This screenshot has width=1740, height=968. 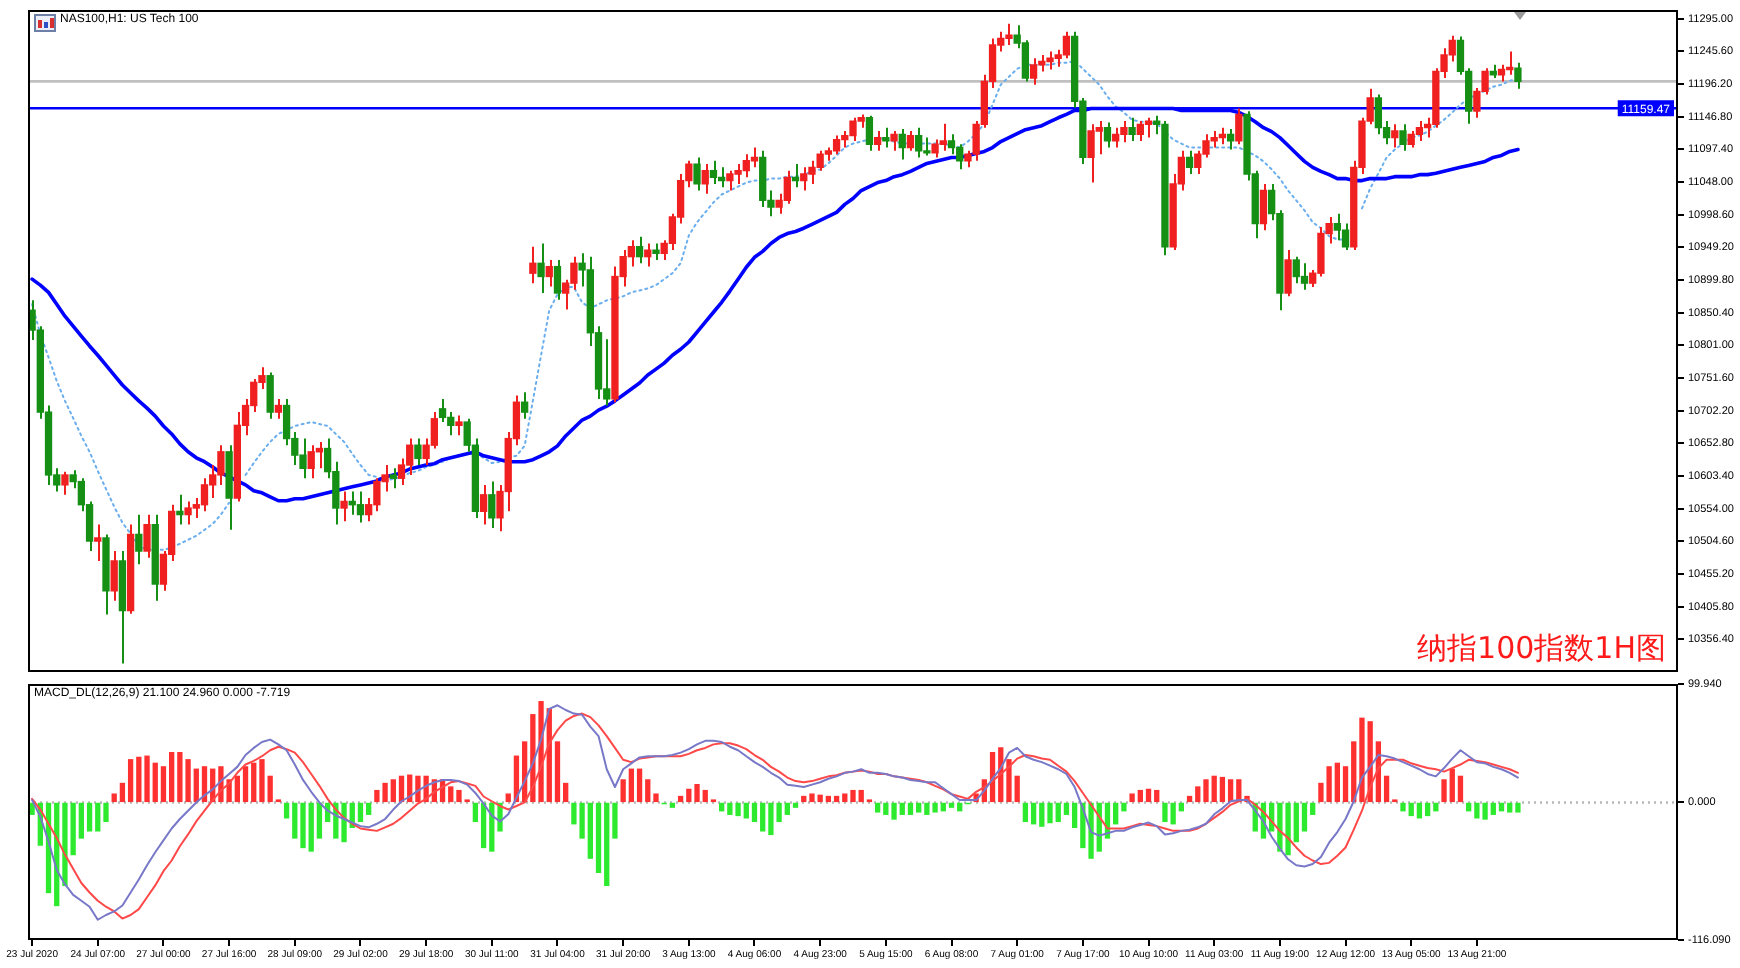 What do you see at coordinates (1541, 647) in the screenshot?
I see `annotation: 纳指100指数1H图` at bounding box center [1541, 647].